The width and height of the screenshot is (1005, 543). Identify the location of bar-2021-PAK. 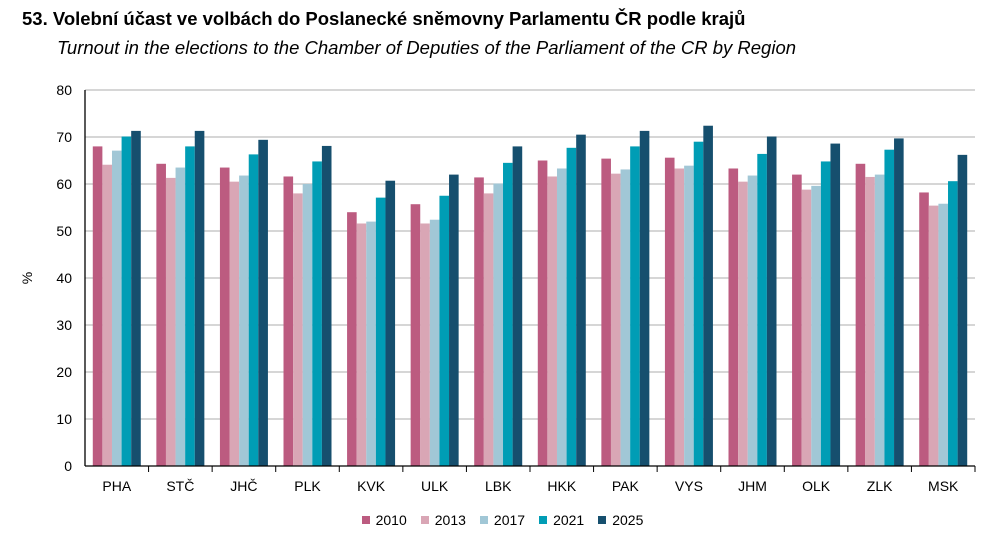
(635, 306).